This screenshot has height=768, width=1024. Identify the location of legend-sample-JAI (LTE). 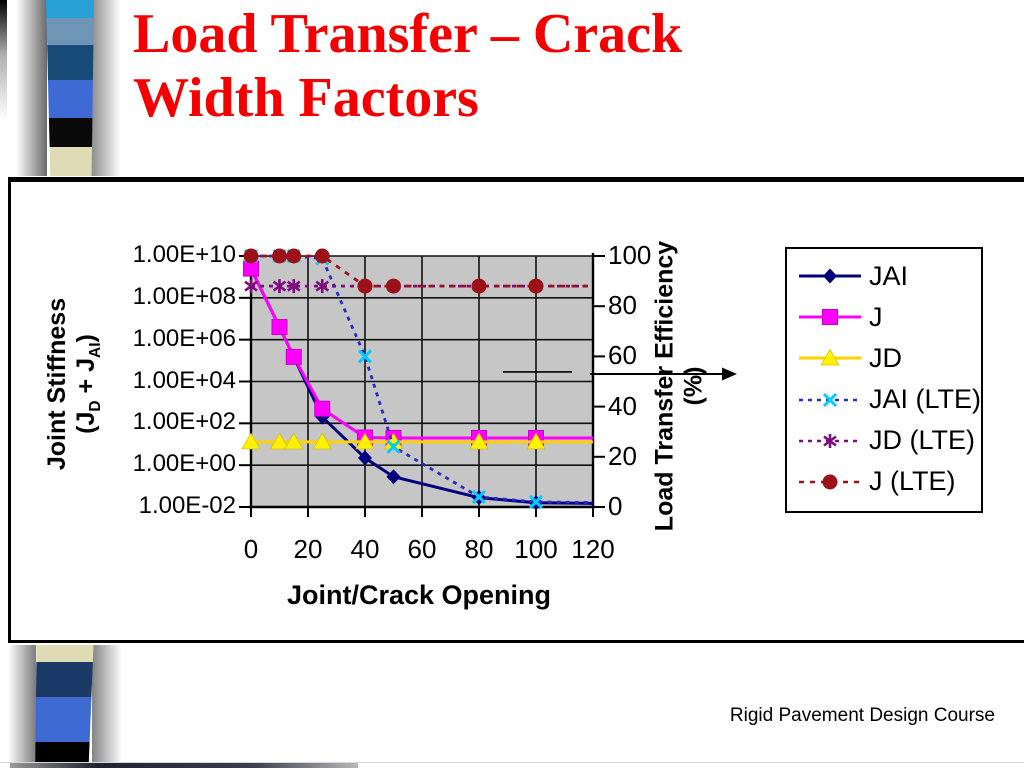
(830, 399).